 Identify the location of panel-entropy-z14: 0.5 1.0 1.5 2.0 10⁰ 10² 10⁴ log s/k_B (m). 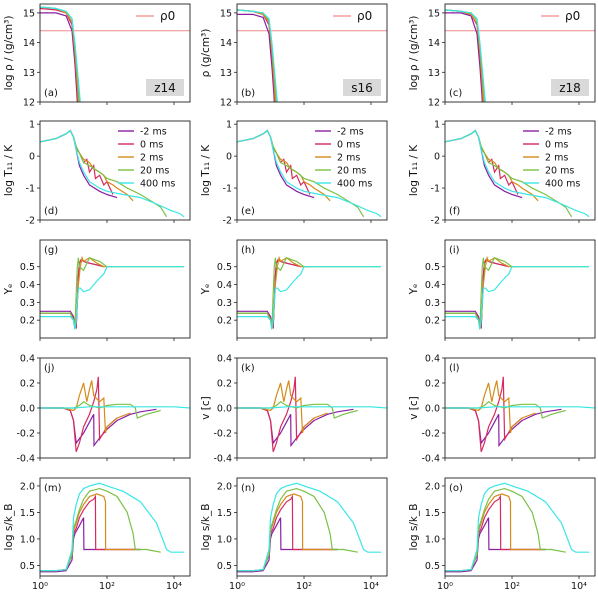
(97, 534).